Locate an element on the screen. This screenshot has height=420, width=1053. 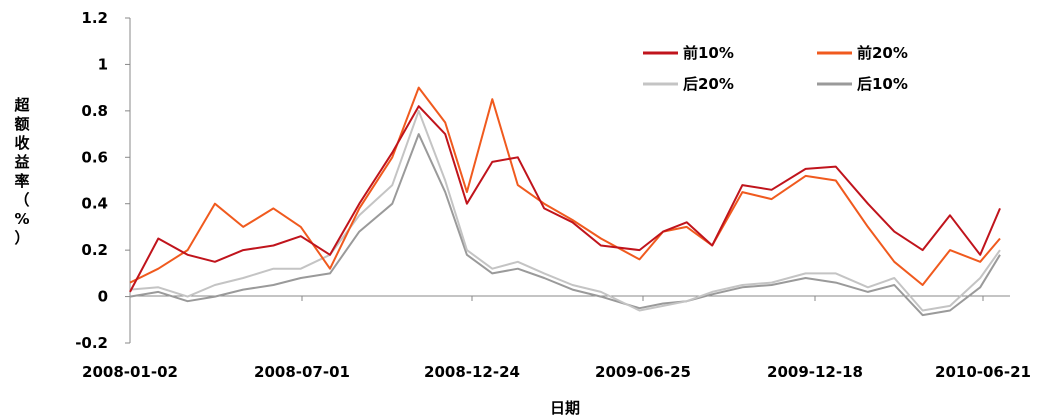
y-axis-title-char: % is located at coordinates (21, 219).